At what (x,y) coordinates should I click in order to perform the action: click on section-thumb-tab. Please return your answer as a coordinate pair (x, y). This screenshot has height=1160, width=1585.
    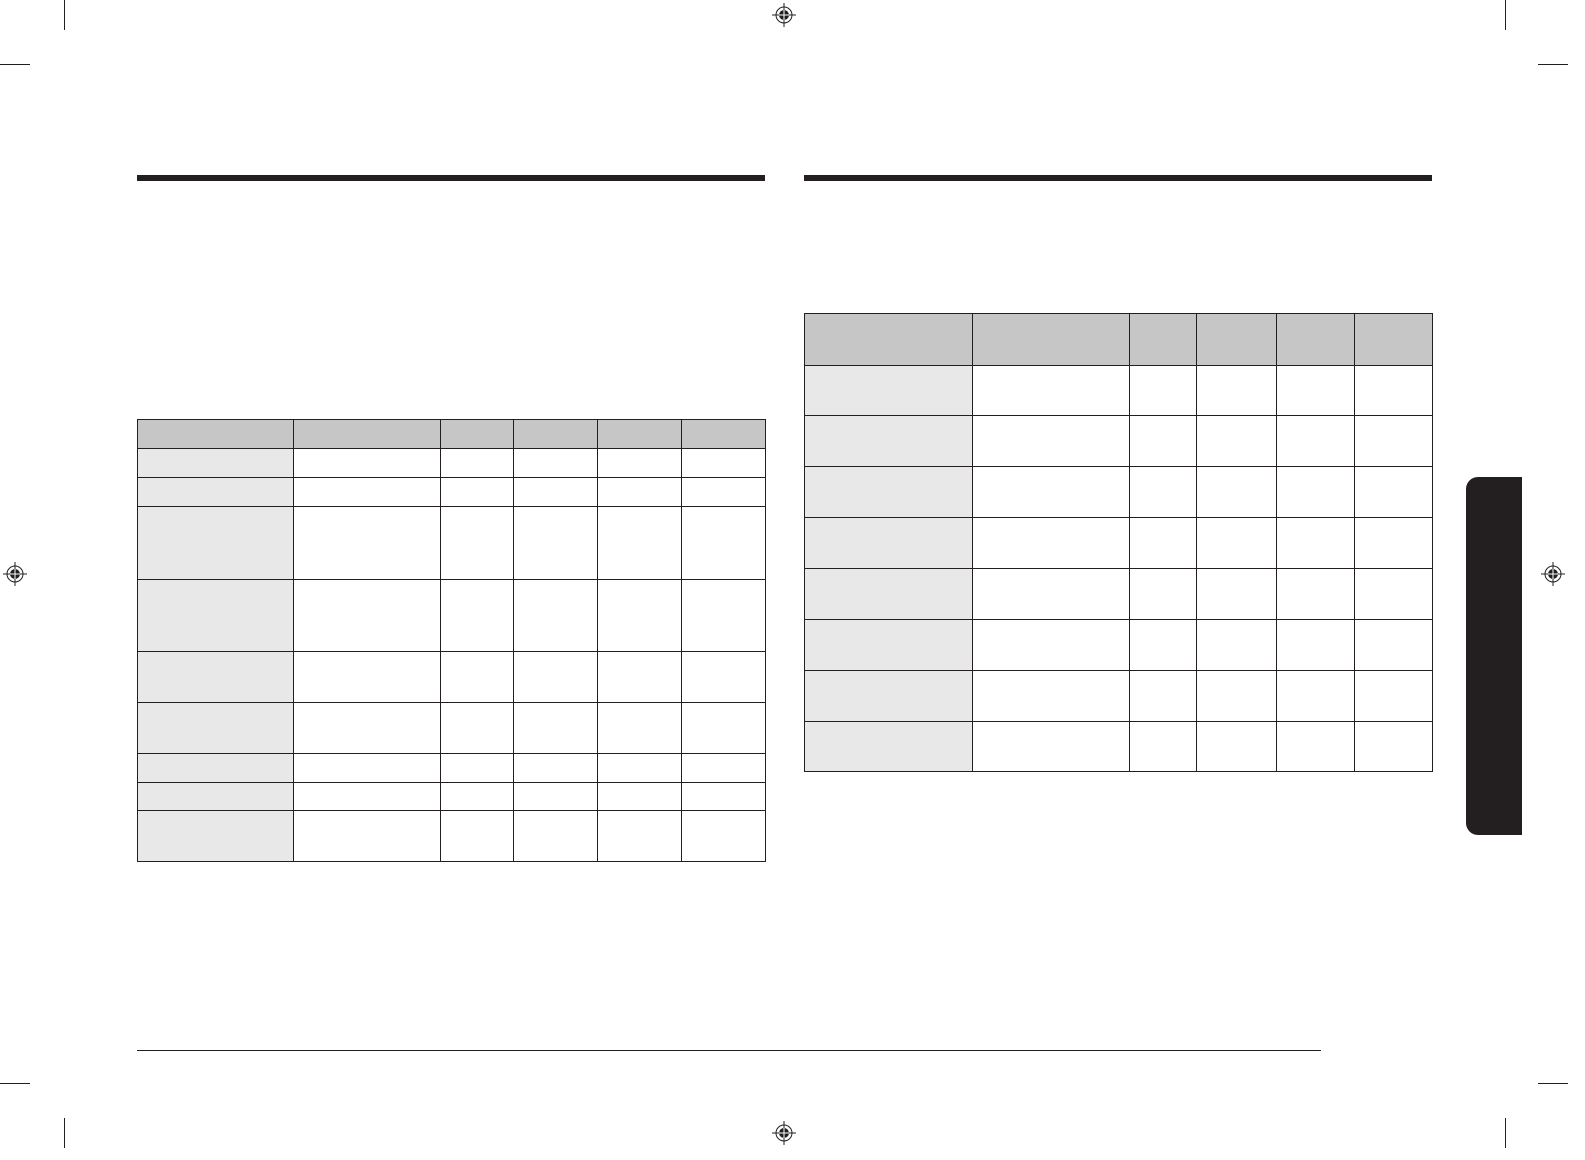
    Looking at the image, I should click on (1494, 656).